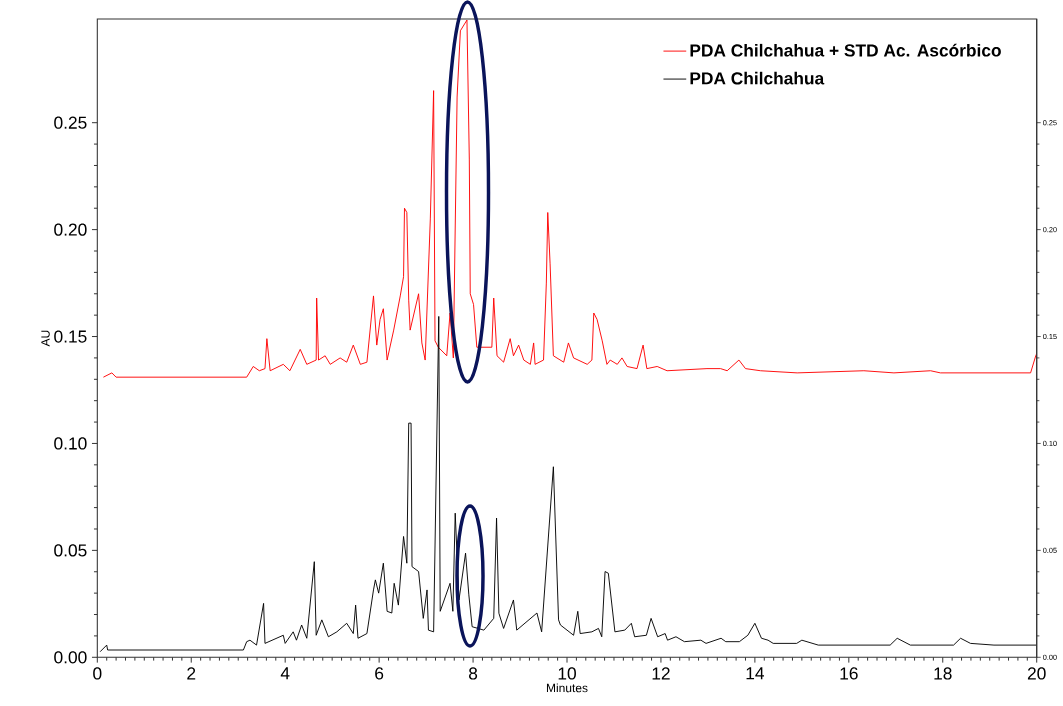 Image resolution: width=1063 pixels, height=706 pixels. Describe the element at coordinates (1036, 673) in the screenshot. I see `x-tick-label: 20` at that location.